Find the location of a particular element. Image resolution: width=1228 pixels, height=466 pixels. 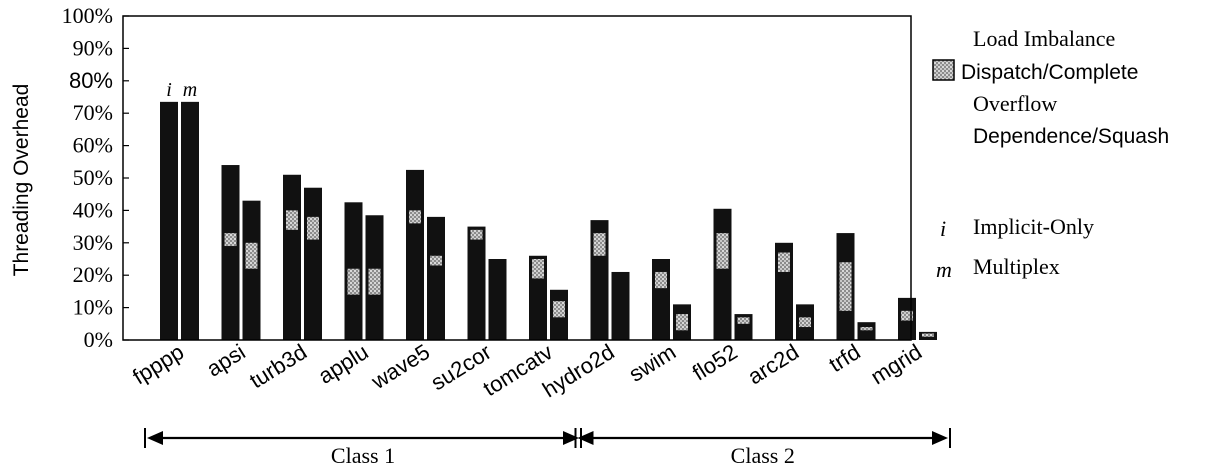

x-tick-label-mgrid: mgrid is located at coordinates (896, 364).